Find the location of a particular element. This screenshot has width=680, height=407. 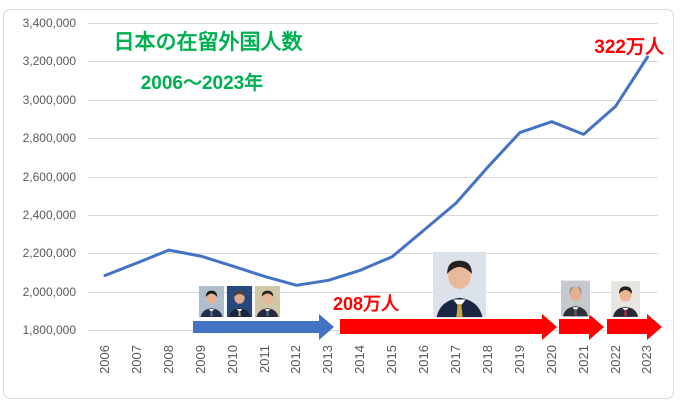

kishida-era-arrow is located at coordinates (634, 327).